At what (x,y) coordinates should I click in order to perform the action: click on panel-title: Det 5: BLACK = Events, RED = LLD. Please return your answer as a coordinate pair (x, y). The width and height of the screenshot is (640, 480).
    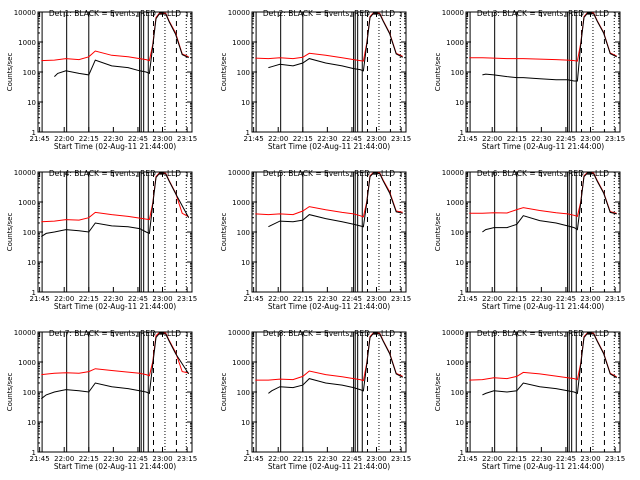
    Looking at the image, I should click on (329, 173).